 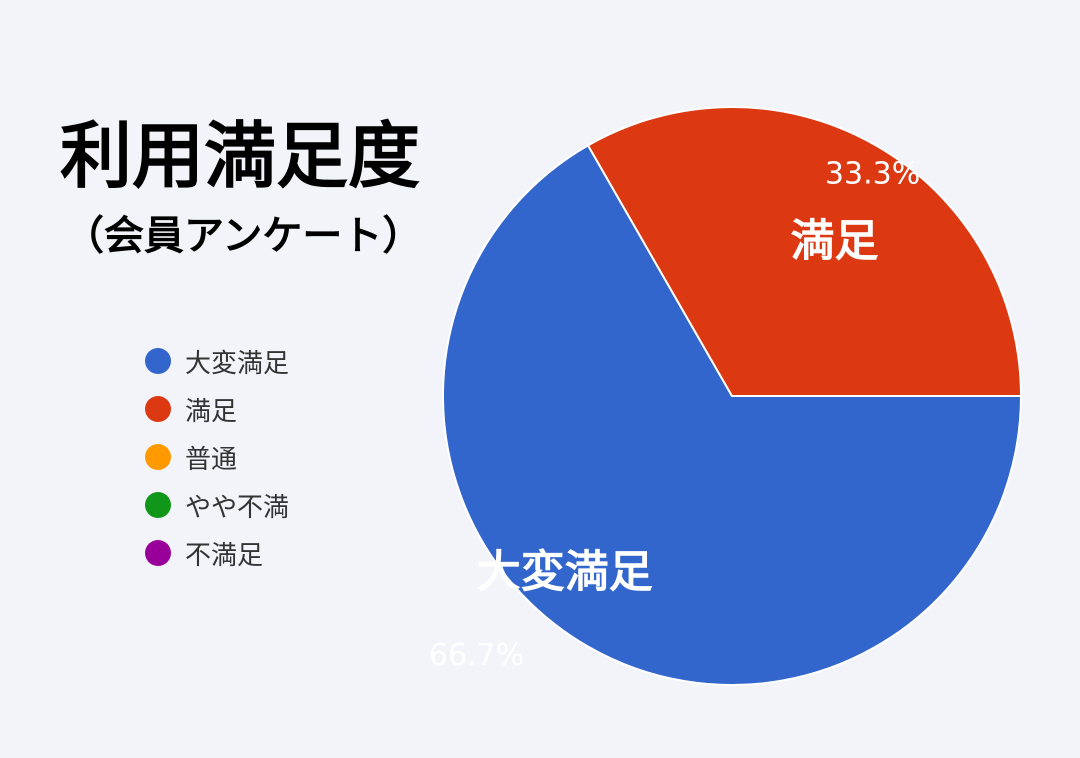 I want to click on legend-label: 不満足, so click(x=224, y=555).